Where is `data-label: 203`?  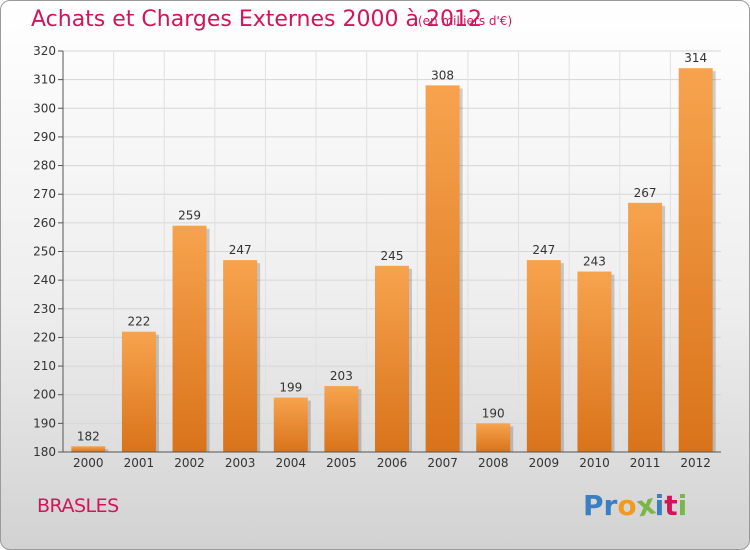
data-label: 203 is located at coordinates (341, 376).